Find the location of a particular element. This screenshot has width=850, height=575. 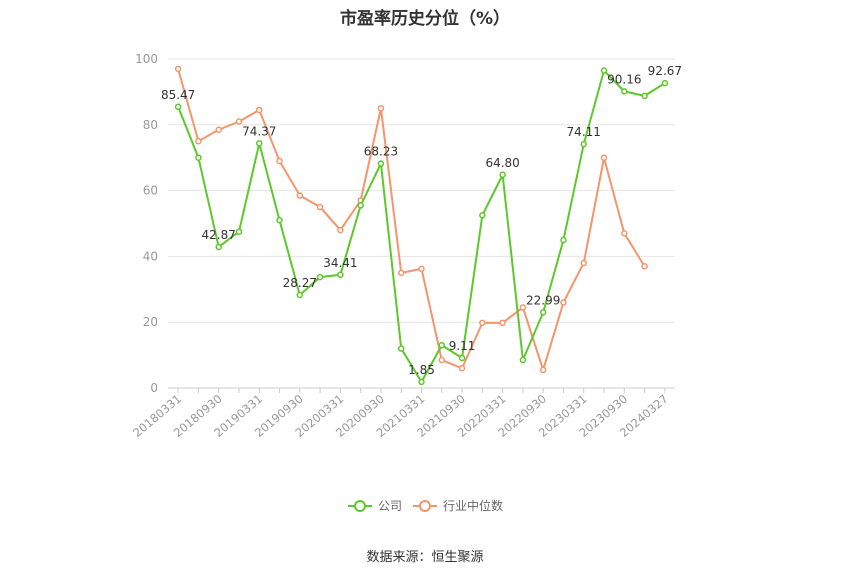

legend-item-industry: 行业中位数 is located at coordinates (458, 505).